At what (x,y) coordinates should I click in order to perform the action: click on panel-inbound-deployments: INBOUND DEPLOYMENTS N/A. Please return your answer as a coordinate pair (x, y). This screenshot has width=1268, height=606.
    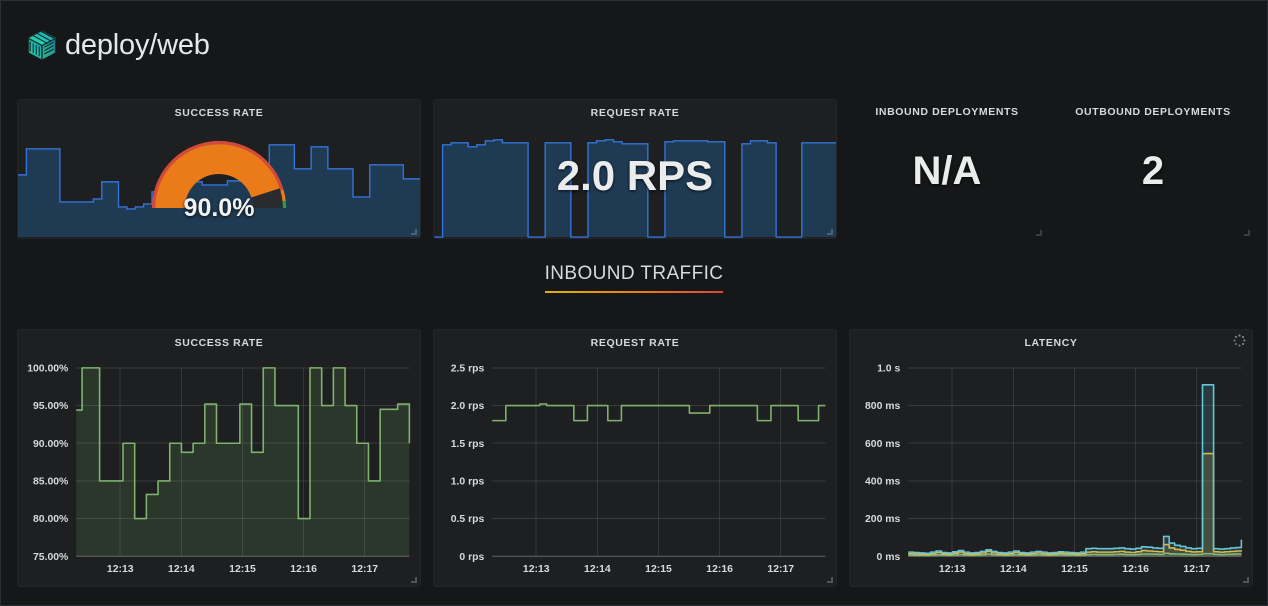
    Looking at the image, I should click on (947, 169).